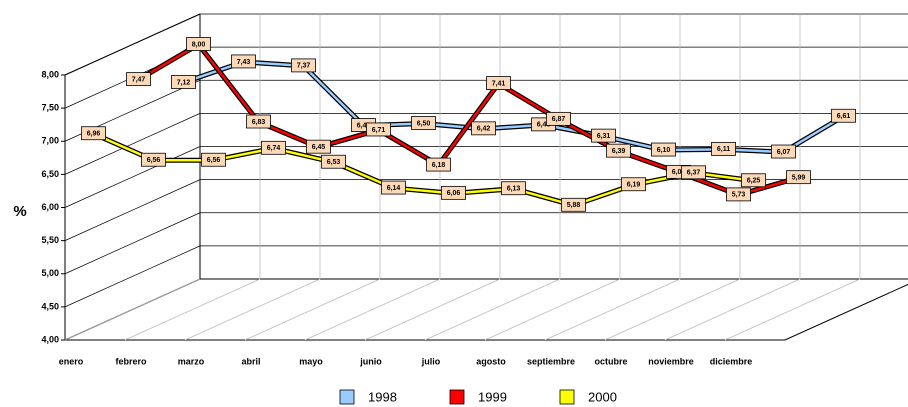  I want to click on data-label: 6,83, so click(259, 122).